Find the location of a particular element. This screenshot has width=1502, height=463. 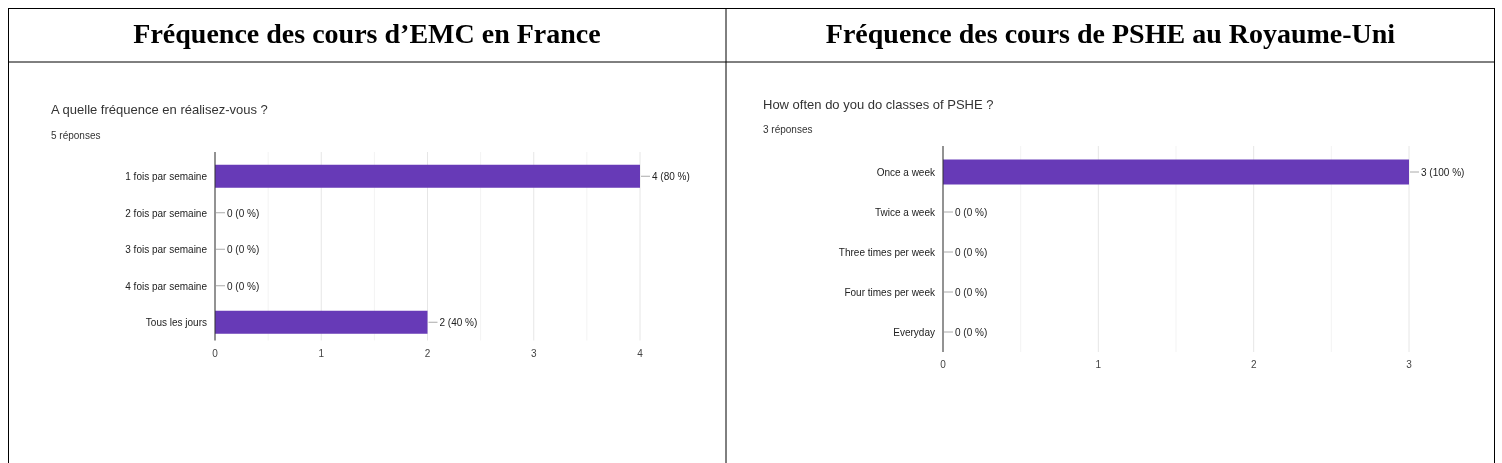

x-tick-label: 4 is located at coordinates (640, 353).